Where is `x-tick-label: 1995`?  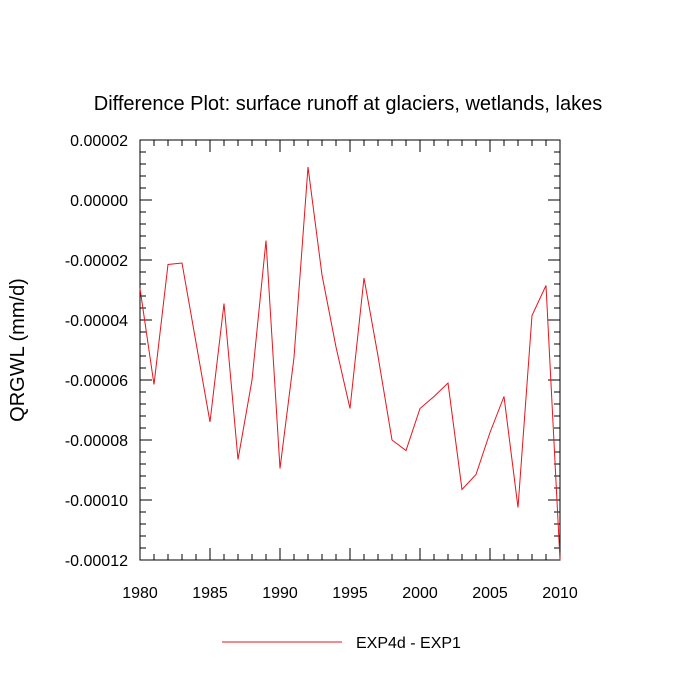 x-tick-label: 1995 is located at coordinates (350, 593).